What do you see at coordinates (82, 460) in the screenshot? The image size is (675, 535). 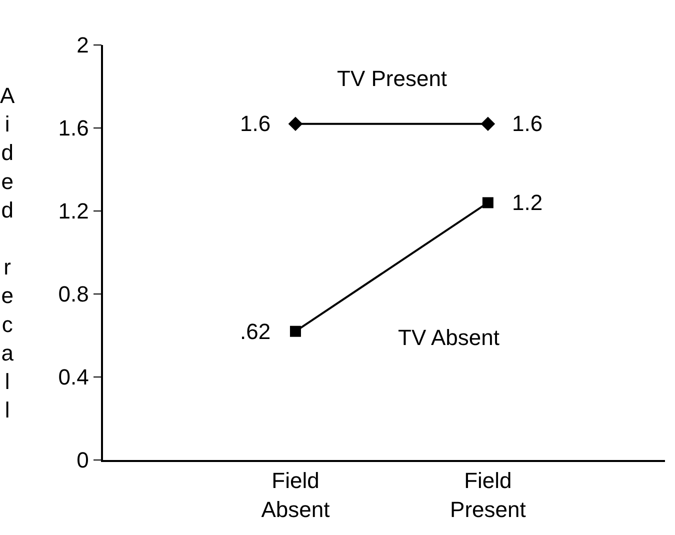 I see `y-tick-label: 0` at bounding box center [82, 460].